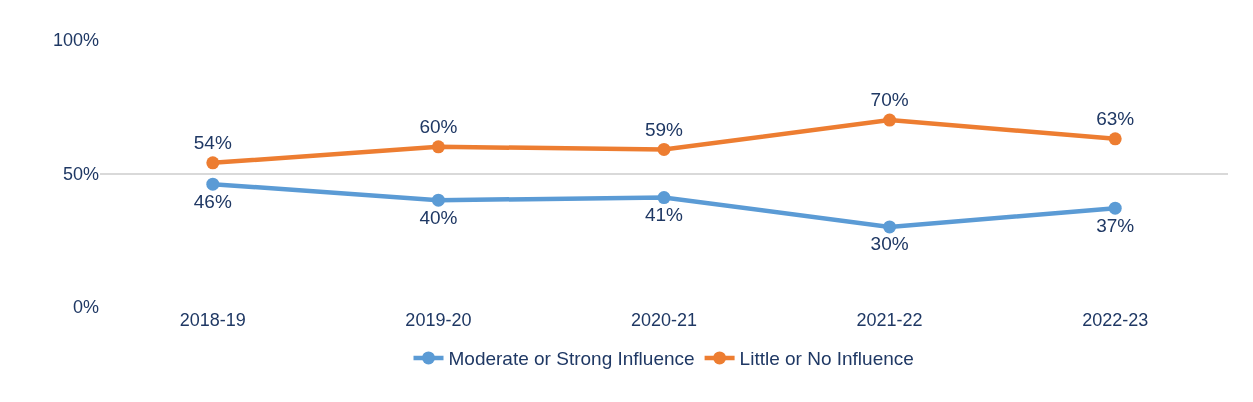 Image resolution: width=1253 pixels, height=402 pixels. I want to click on data-label: 54%, so click(212, 142).